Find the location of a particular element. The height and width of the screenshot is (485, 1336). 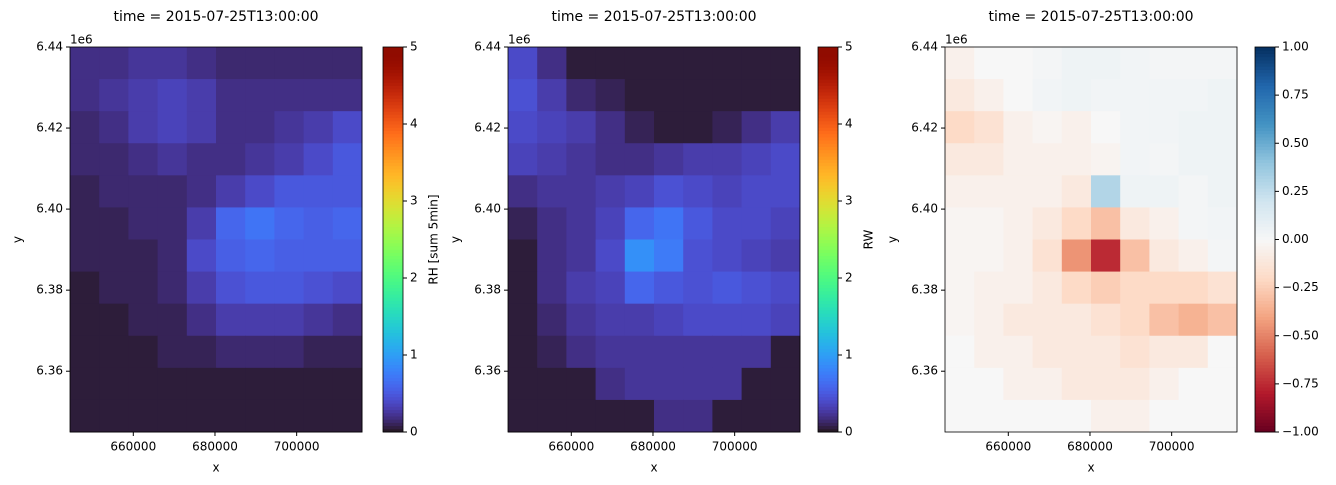

colorbar-tick-label: 1 is located at coordinates (849, 355).